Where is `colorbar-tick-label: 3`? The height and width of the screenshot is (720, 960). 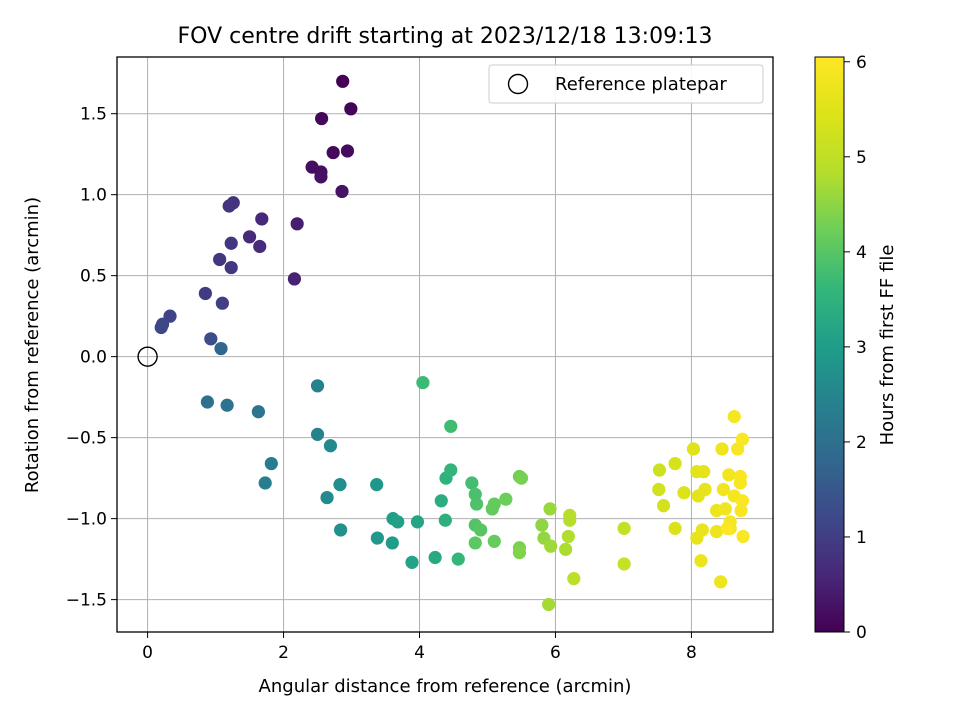 colorbar-tick-label: 3 is located at coordinates (861, 348).